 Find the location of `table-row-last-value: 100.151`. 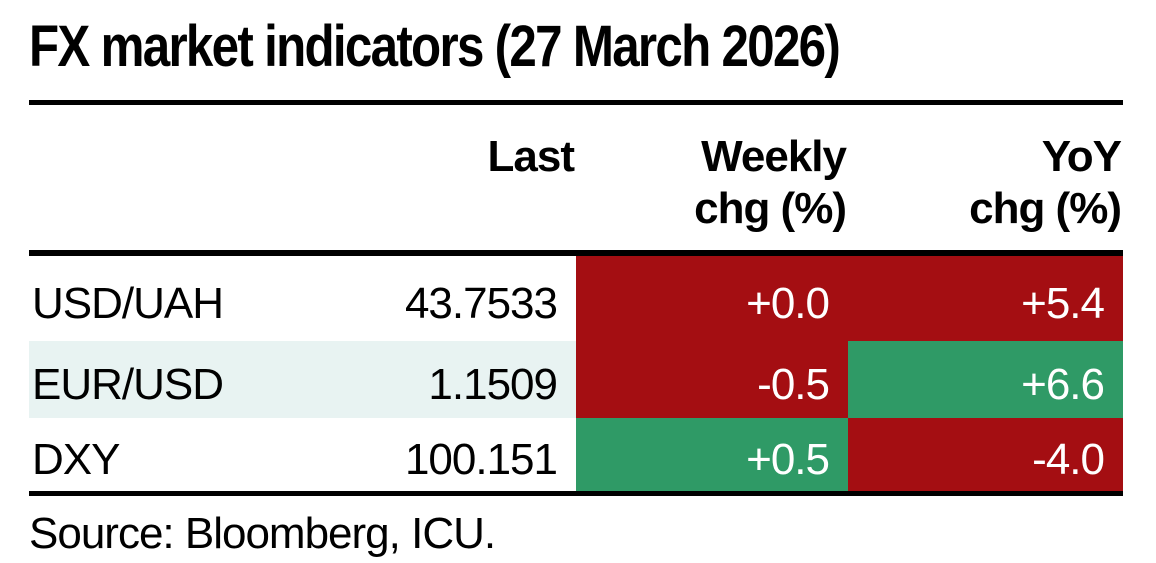

table-row-last-value: 100.151 is located at coordinates (481, 459).